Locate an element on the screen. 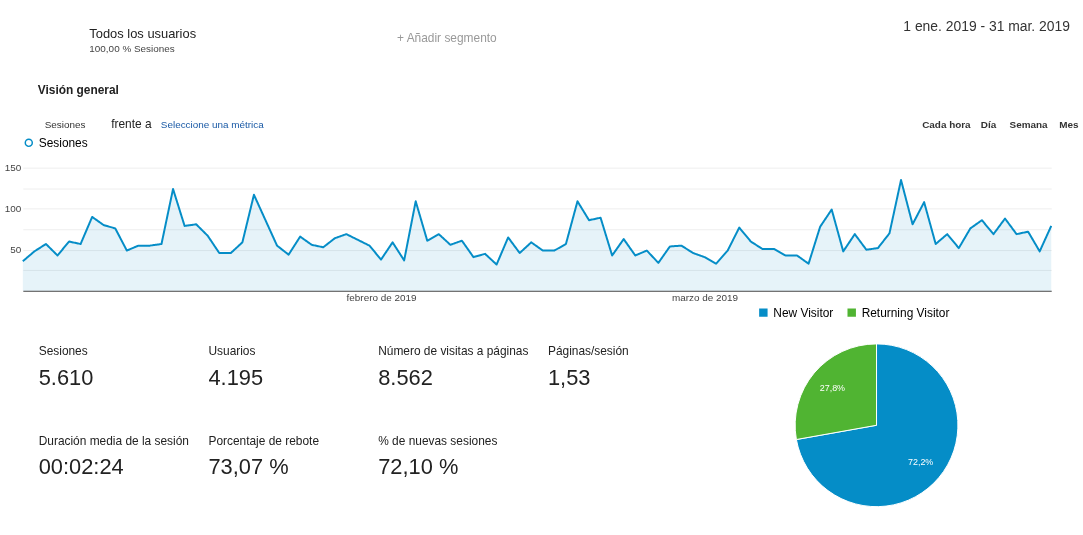 This screenshot has width=1083, height=535. legend-label: Sesiones is located at coordinates (63, 142).